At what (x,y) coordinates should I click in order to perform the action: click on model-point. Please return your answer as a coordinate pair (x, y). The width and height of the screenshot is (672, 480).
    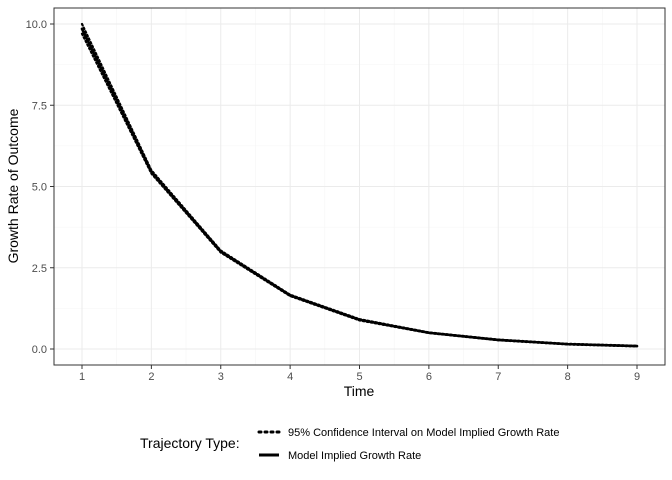
    Looking at the image, I should click on (82, 29).